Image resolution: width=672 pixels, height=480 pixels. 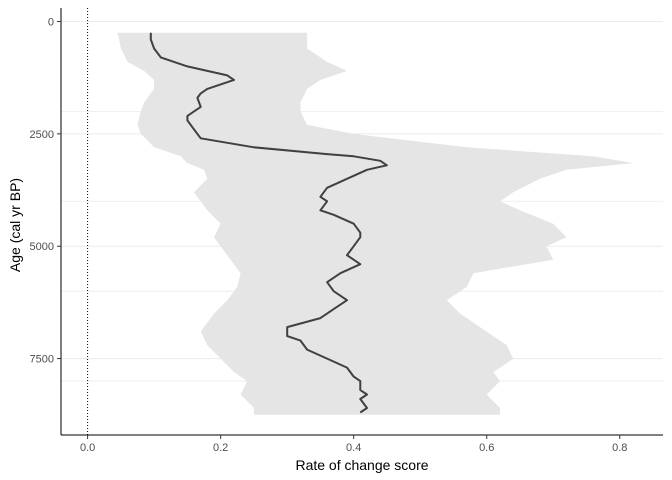 What do you see at coordinates (42, 247) in the screenshot?
I see `y-tick-label-2: 5000` at bounding box center [42, 247].